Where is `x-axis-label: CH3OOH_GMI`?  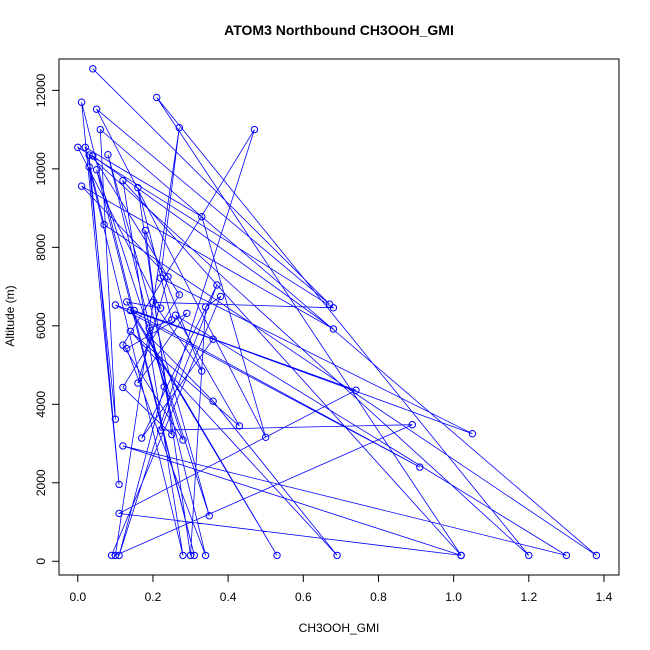 x-axis-label: CH3OOH_GMI is located at coordinates (339, 628).